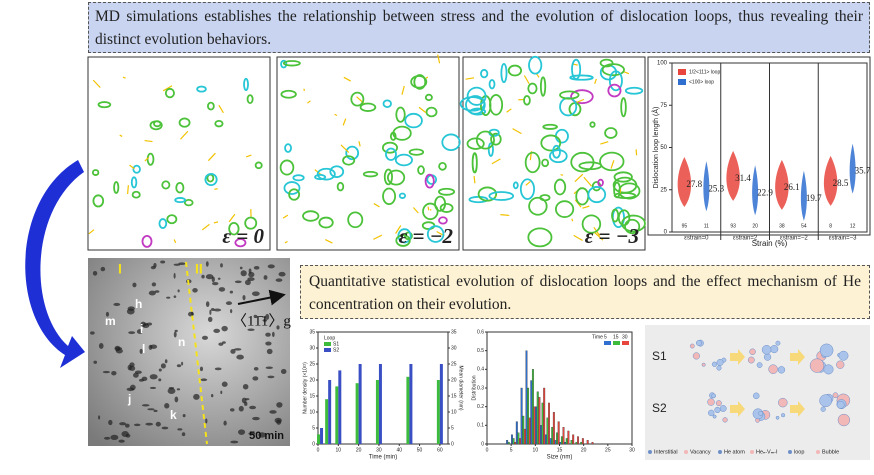 The height and width of the screenshot is (475, 874). I want to click on legend-title: Time, so click(597, 337).